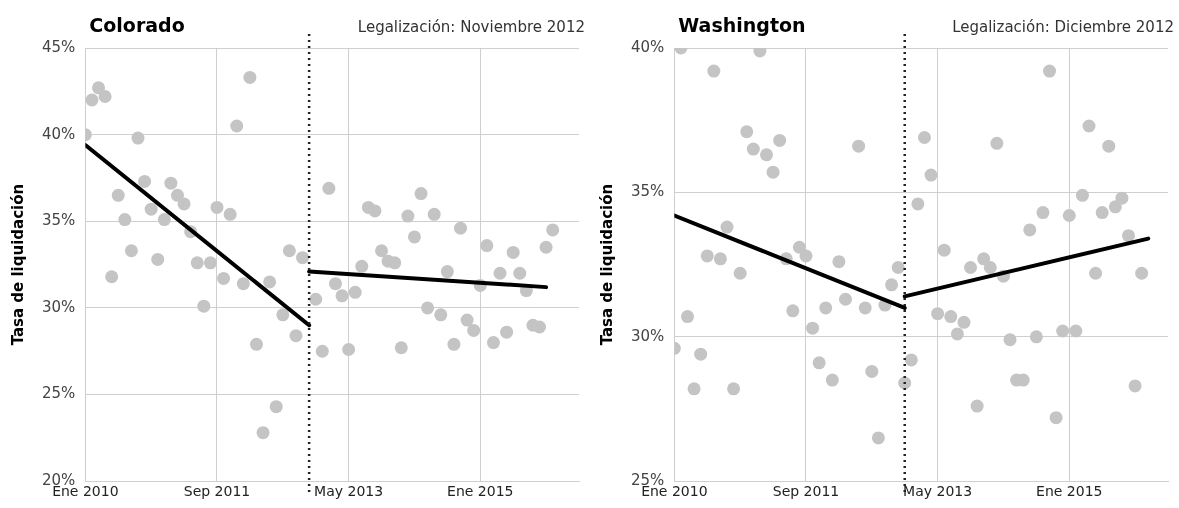 Image resolution: width=1179 pixels, height=508 pixels. I want to click on chart-subtitle: Legalización: Diciembre 2012, so click(1063, 27).